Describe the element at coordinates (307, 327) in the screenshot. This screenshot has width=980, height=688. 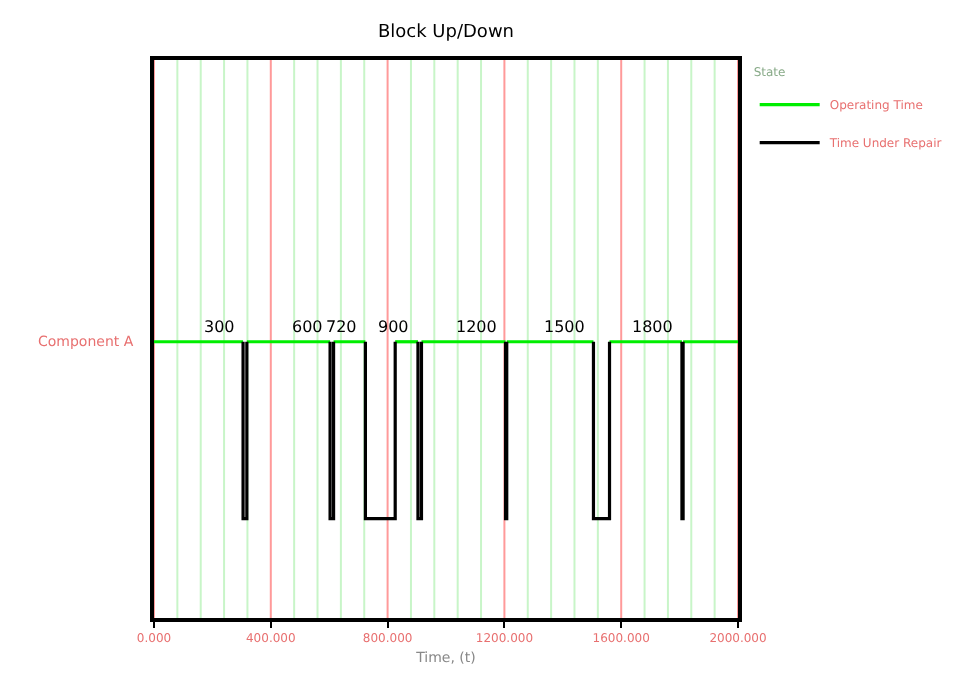
I see `annotation: 600` at that location.